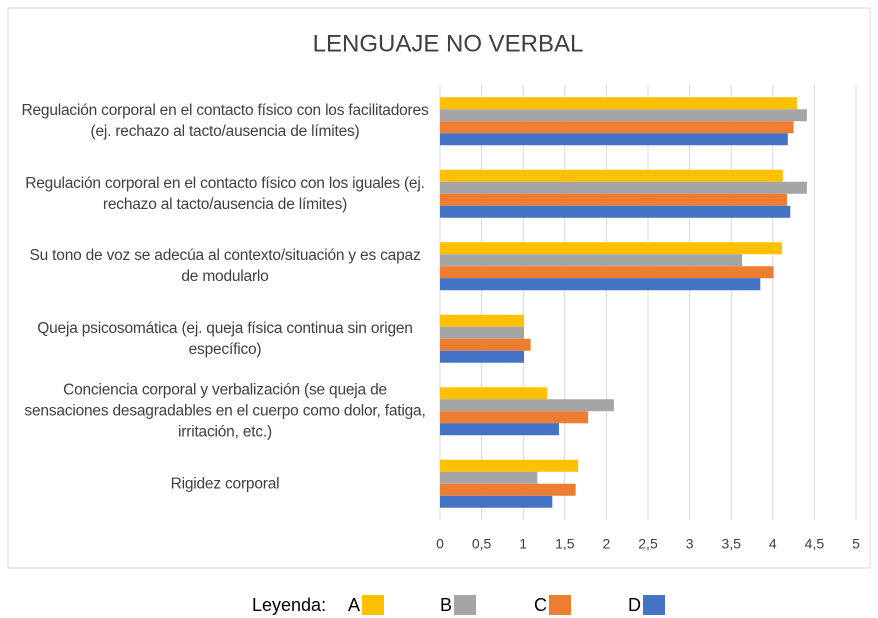  What do you see at coordinates (225, 484) in the screenshot?
I see `category-label: Rigidez corporal` at bounding box center [225, 484].